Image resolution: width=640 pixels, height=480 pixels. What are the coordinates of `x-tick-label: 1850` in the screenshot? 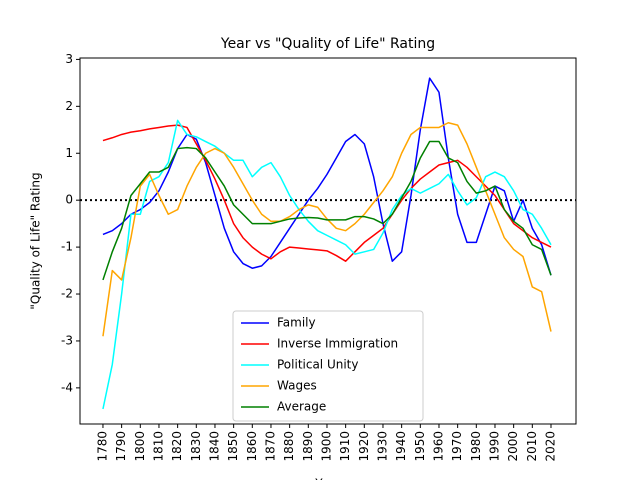 It's located at (233, 446).